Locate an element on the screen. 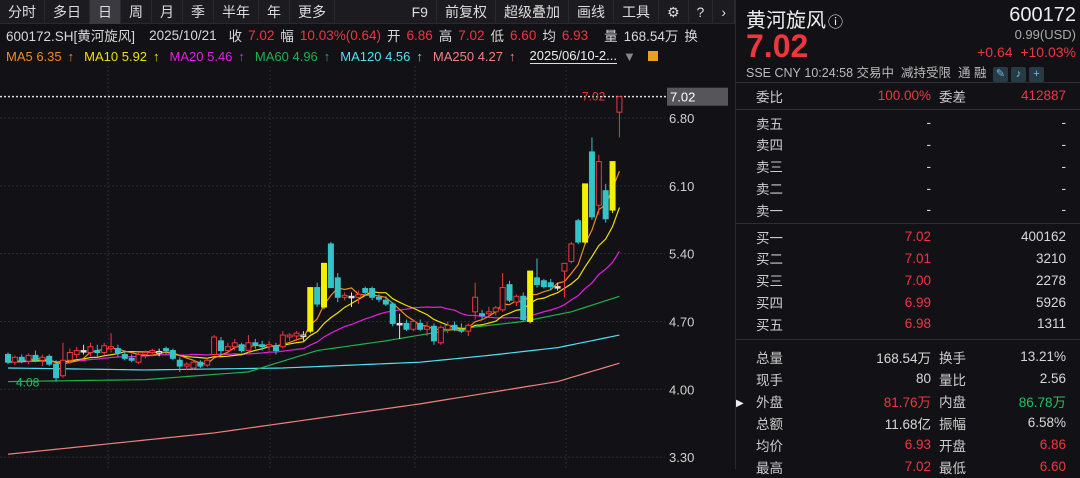  tab-5: 季 is located at coordinates (198, 12).